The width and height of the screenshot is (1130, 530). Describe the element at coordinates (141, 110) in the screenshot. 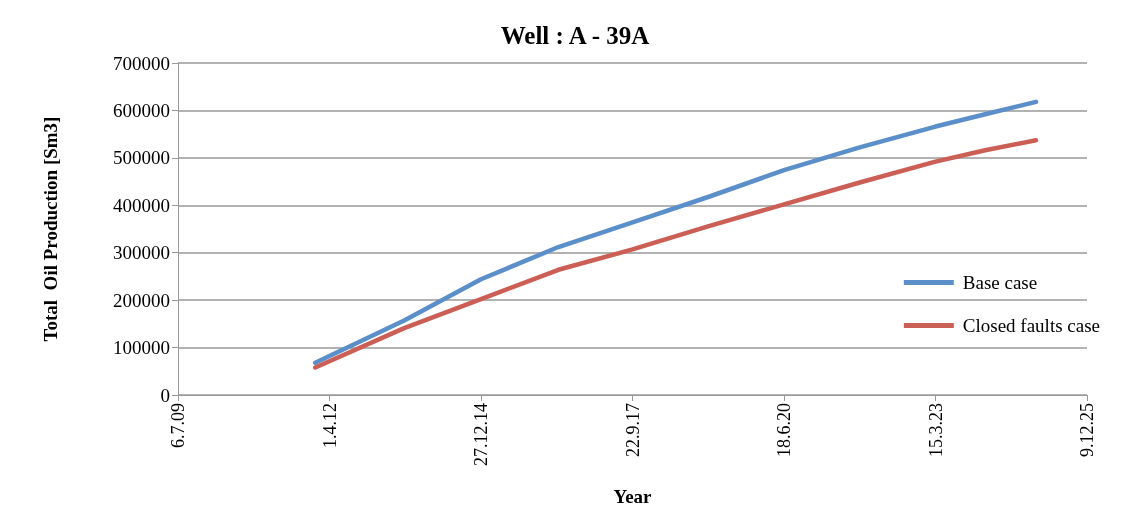

I see `y-tick-label: 600000` at that location.